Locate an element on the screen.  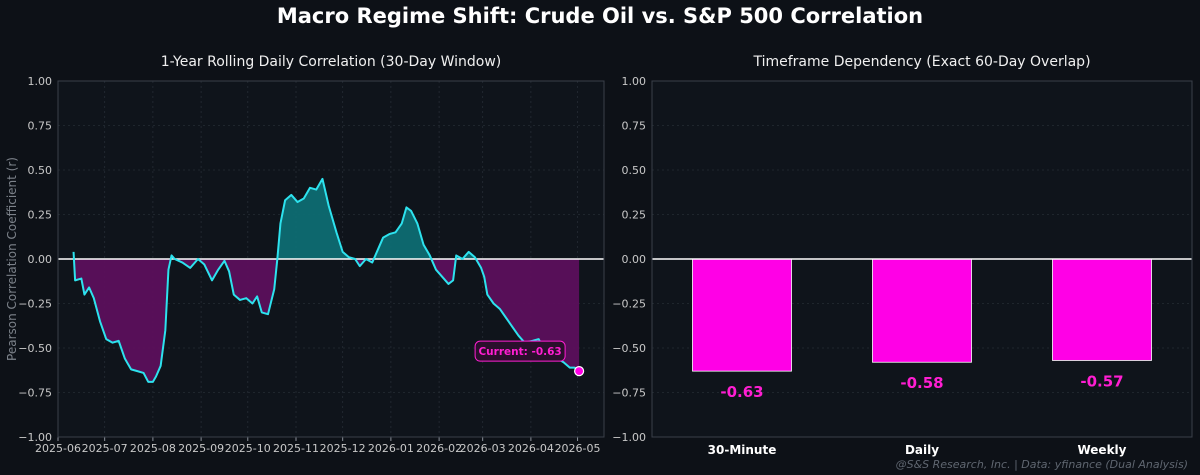
right-y-tick-label: 0.00 is located at coordinates (634, 259).